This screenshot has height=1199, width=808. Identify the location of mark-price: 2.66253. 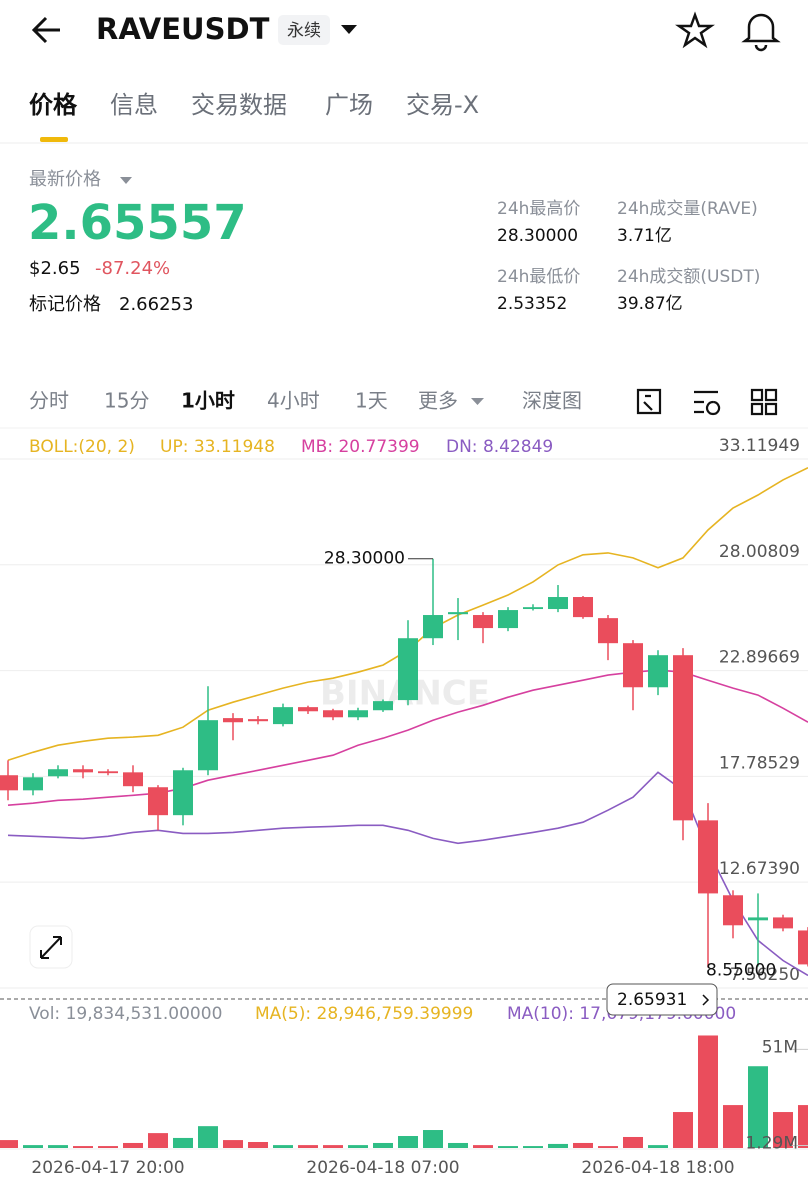
(156, 304).